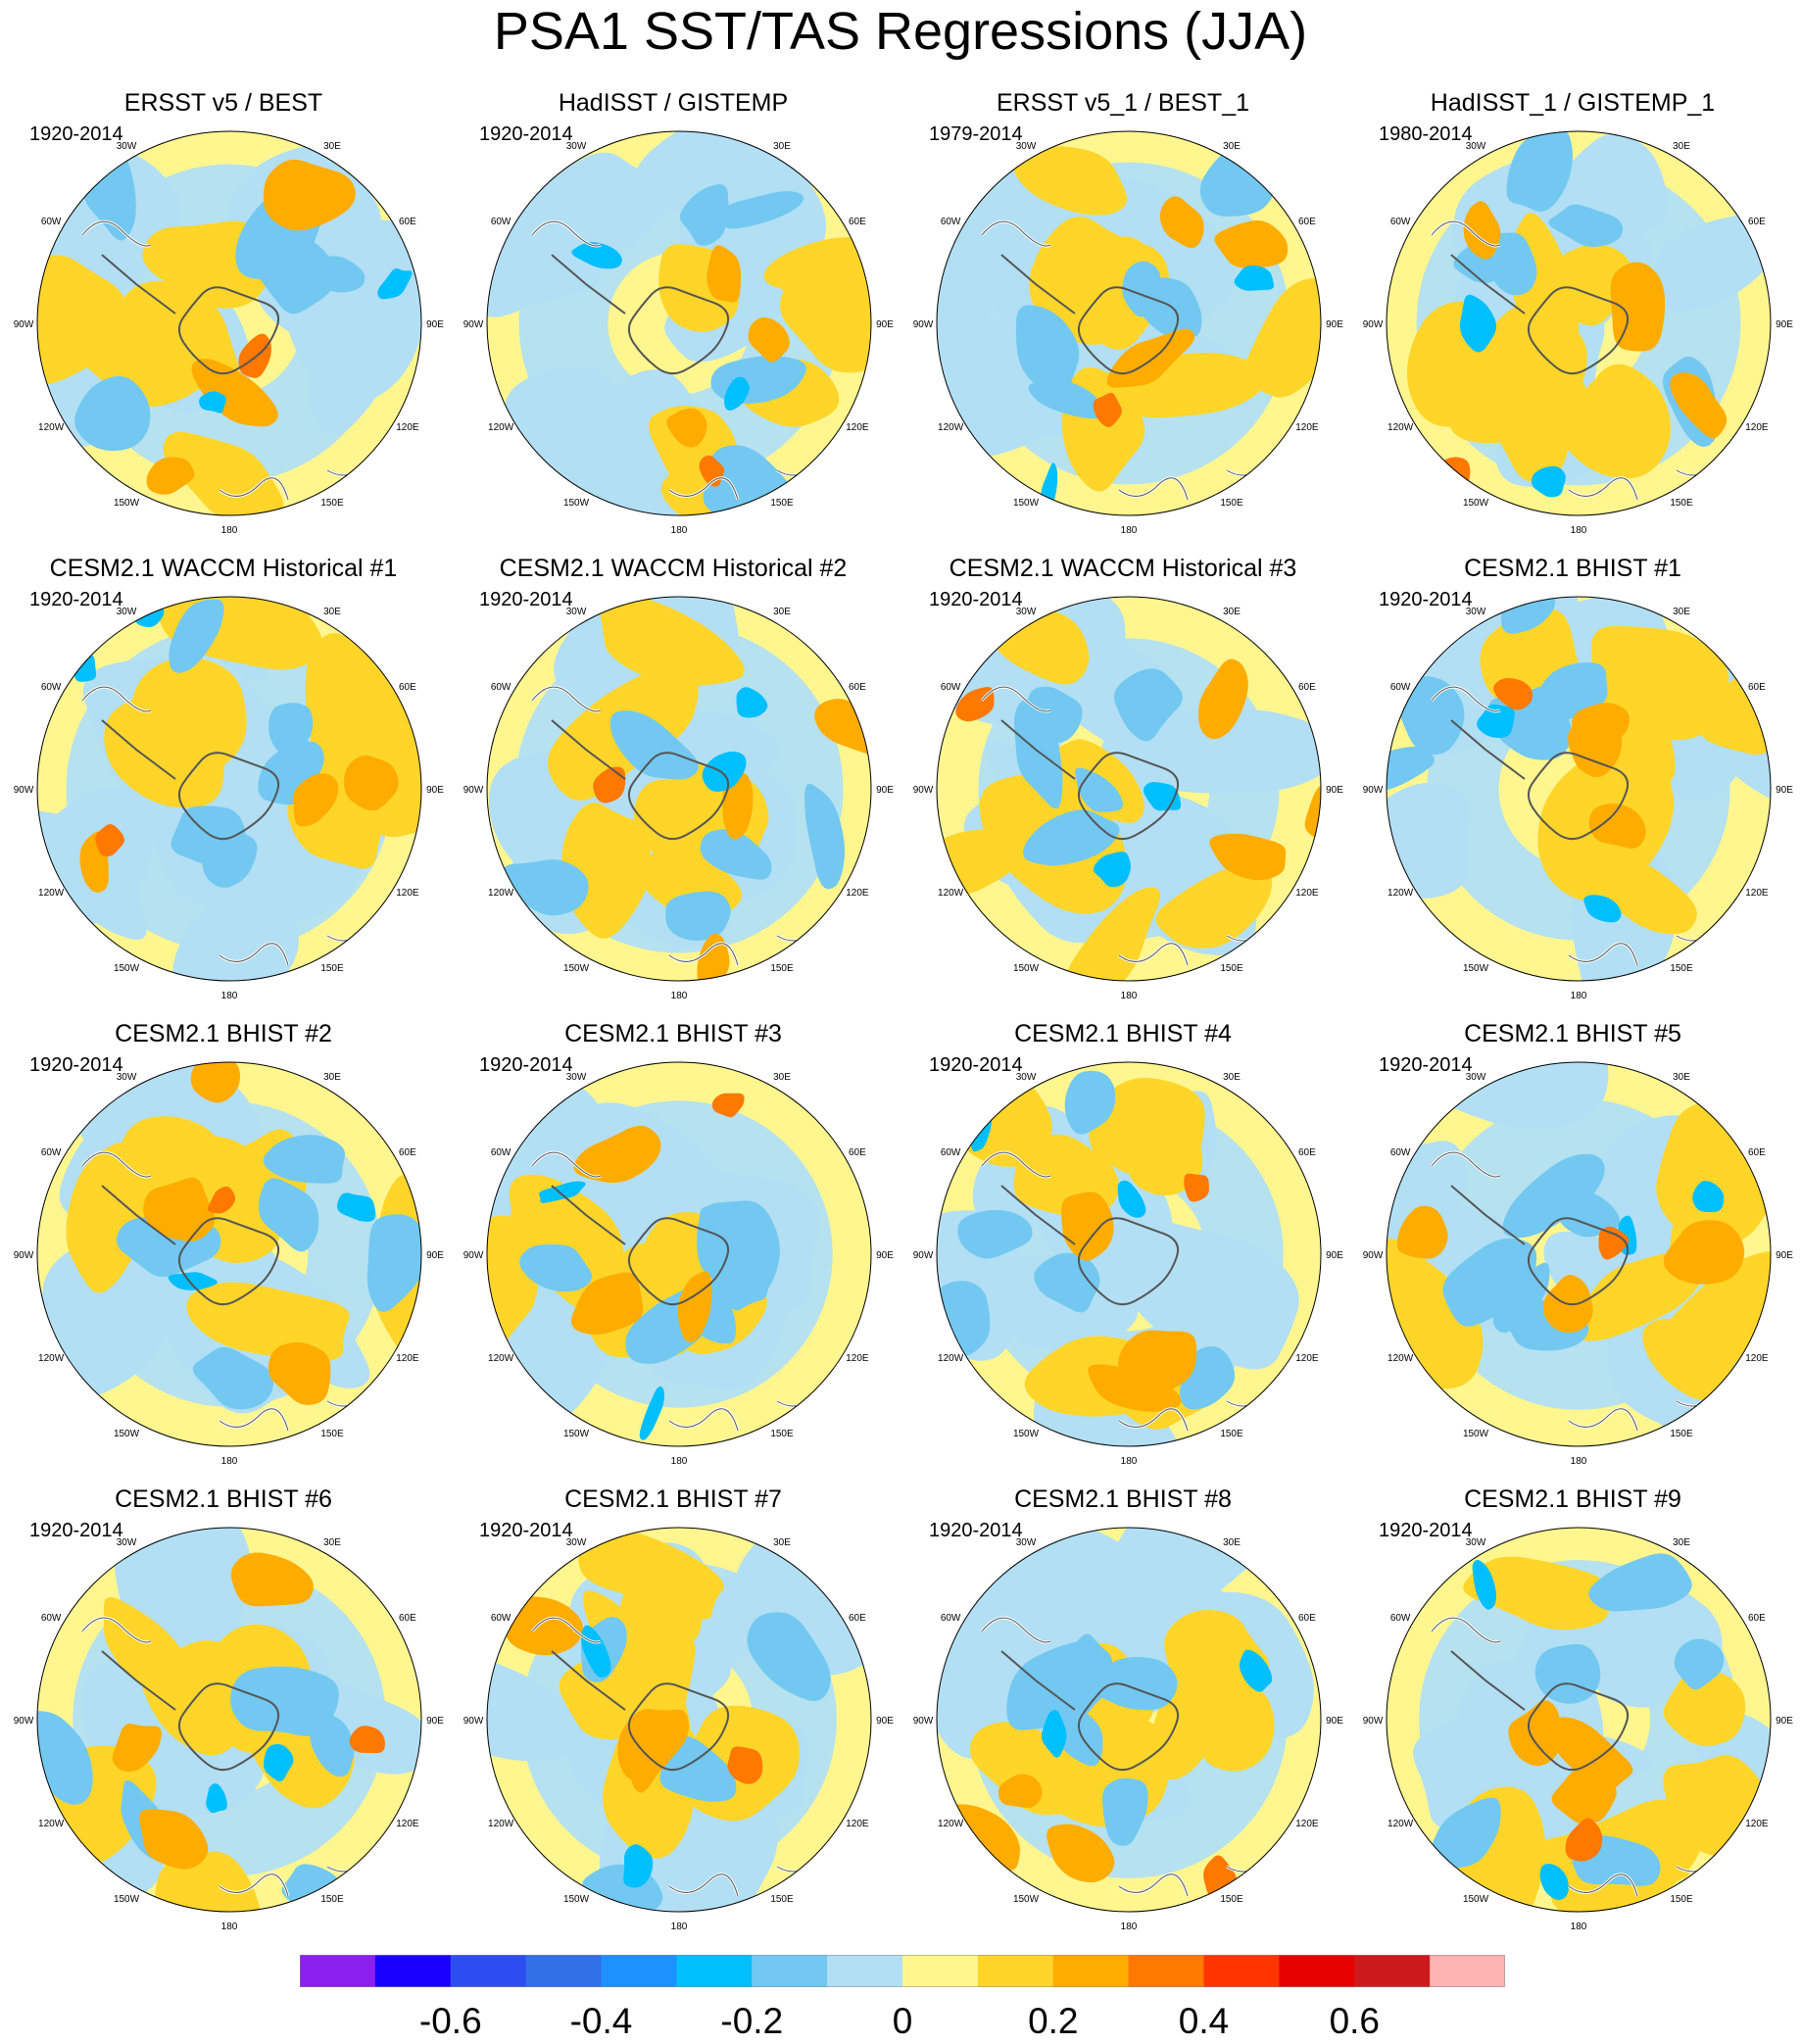 The width and height of the screenshot is (1801, 2044). I want to click on panel-years: 1979-2014, so click(976, 134).